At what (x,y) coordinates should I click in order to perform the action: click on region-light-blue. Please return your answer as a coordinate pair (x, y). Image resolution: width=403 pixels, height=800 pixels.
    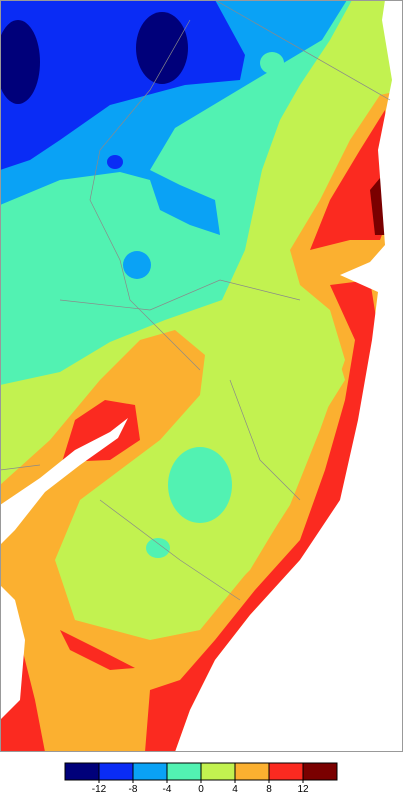
    Looking at the image, I should click on (137, 265).